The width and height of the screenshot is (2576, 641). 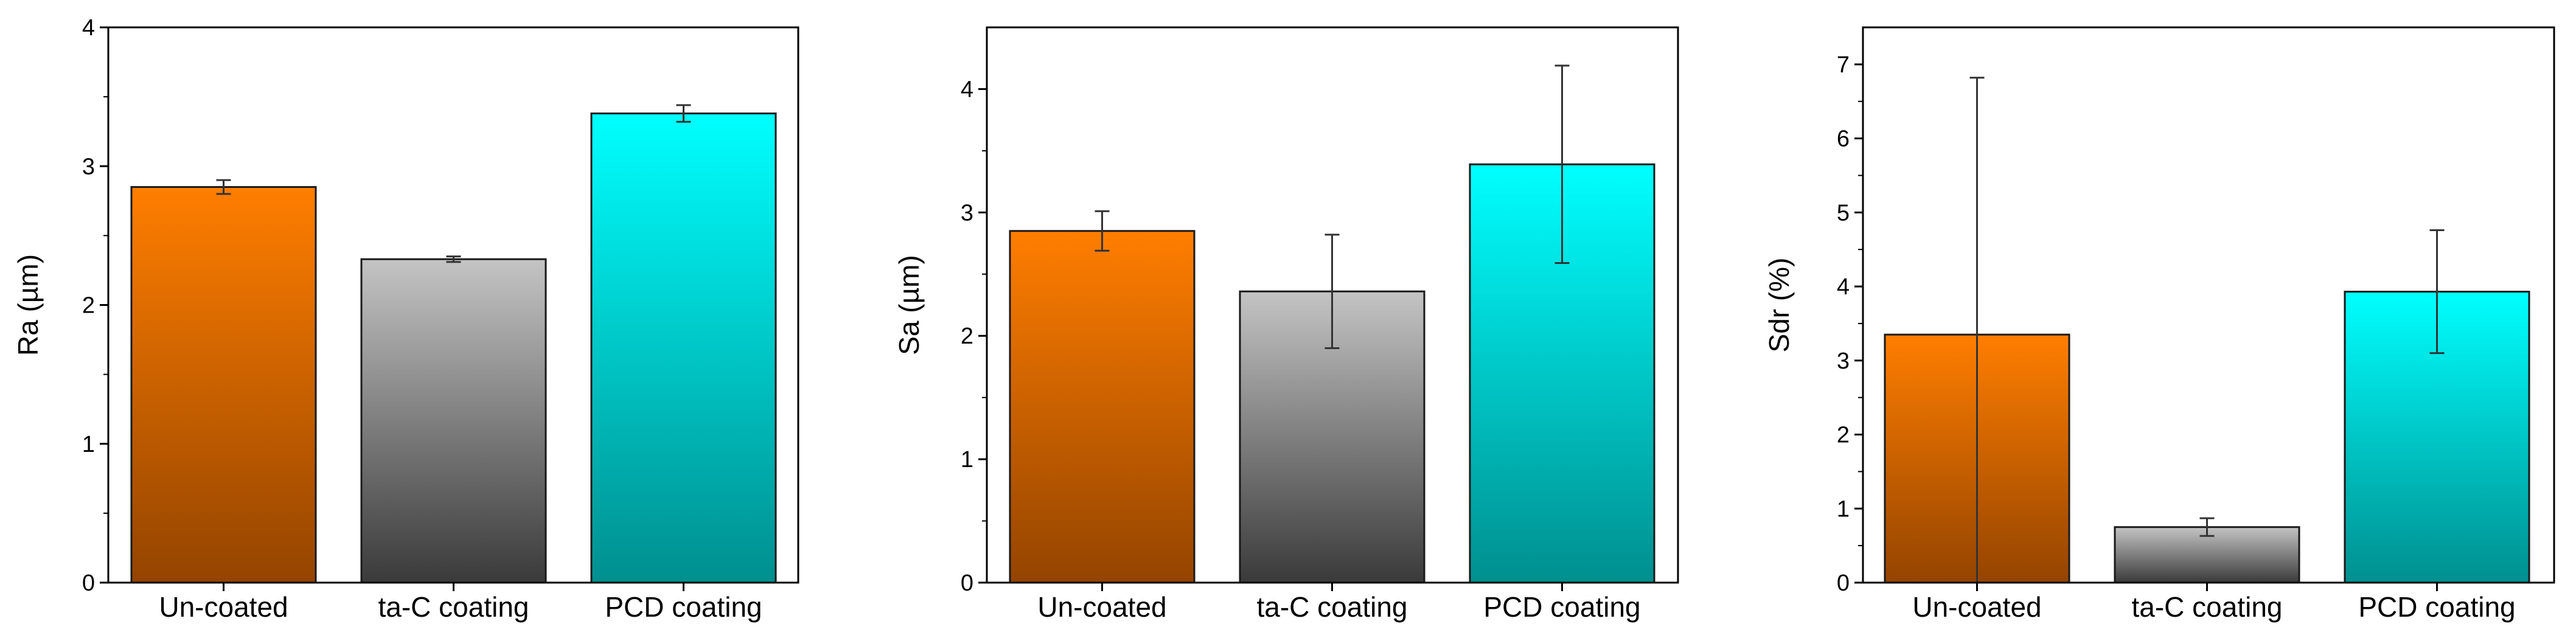 I want to click on bars-group, so click(x=2207, y=437).